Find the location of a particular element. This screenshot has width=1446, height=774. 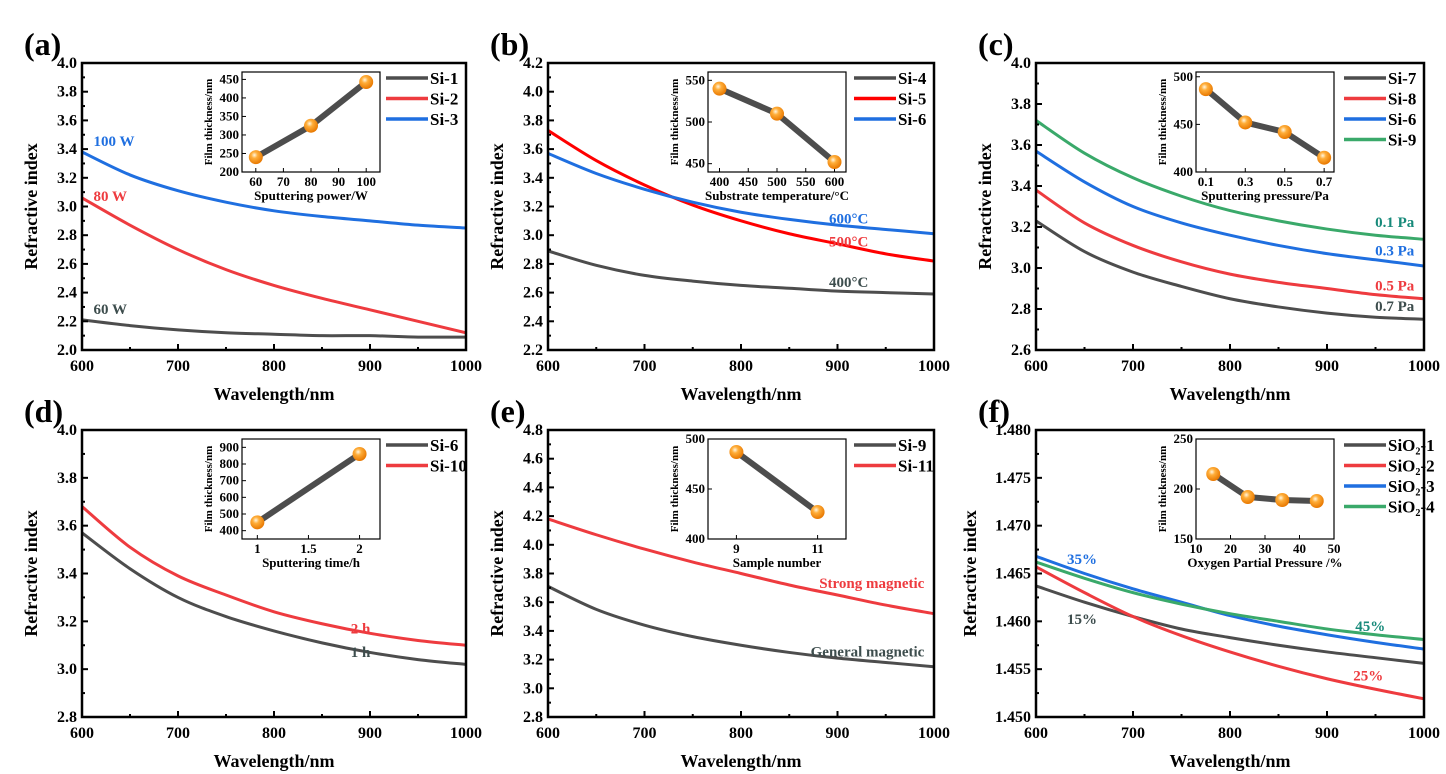

panel-label: (c) is located at coordinates (996, 44).